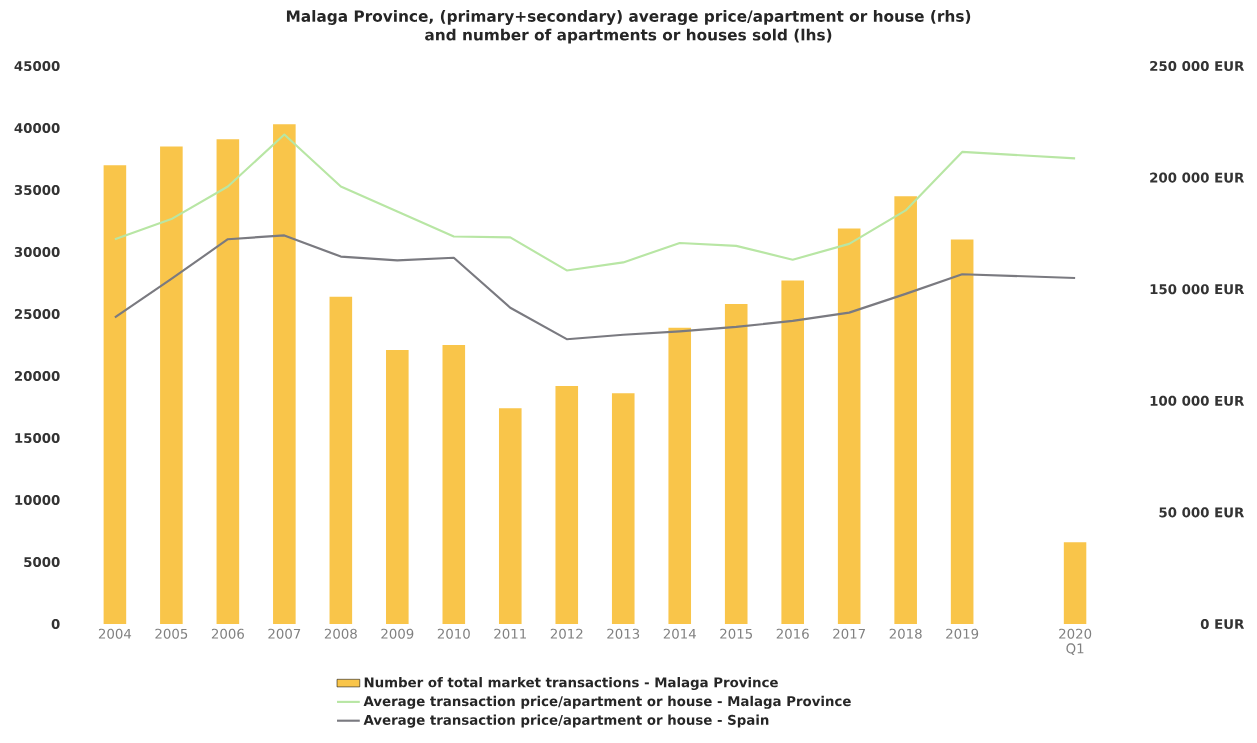 The height and width of the screenshot is (743, 1257). What do you see at coordinates (566, 633) in the screenshot?
I see `x-tick-label: 2012` at bounding box center [566, 633].